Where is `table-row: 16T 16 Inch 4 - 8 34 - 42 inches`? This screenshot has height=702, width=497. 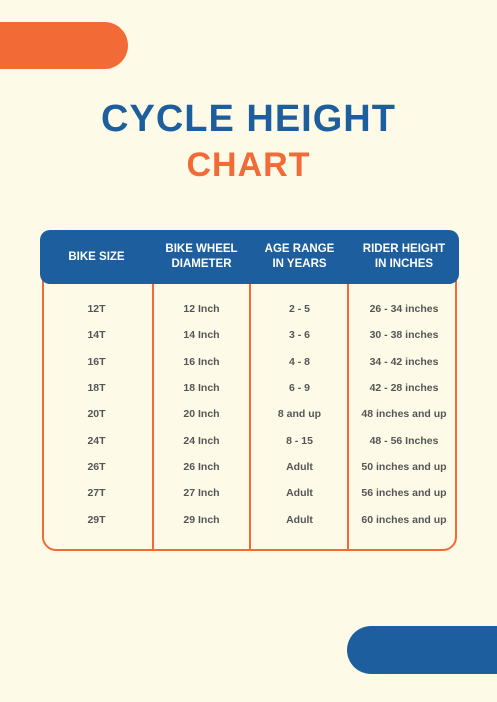 table-row: 16T 16 Inch 4 - 8 34 - 42 inches is located at coordinates (249, 362).